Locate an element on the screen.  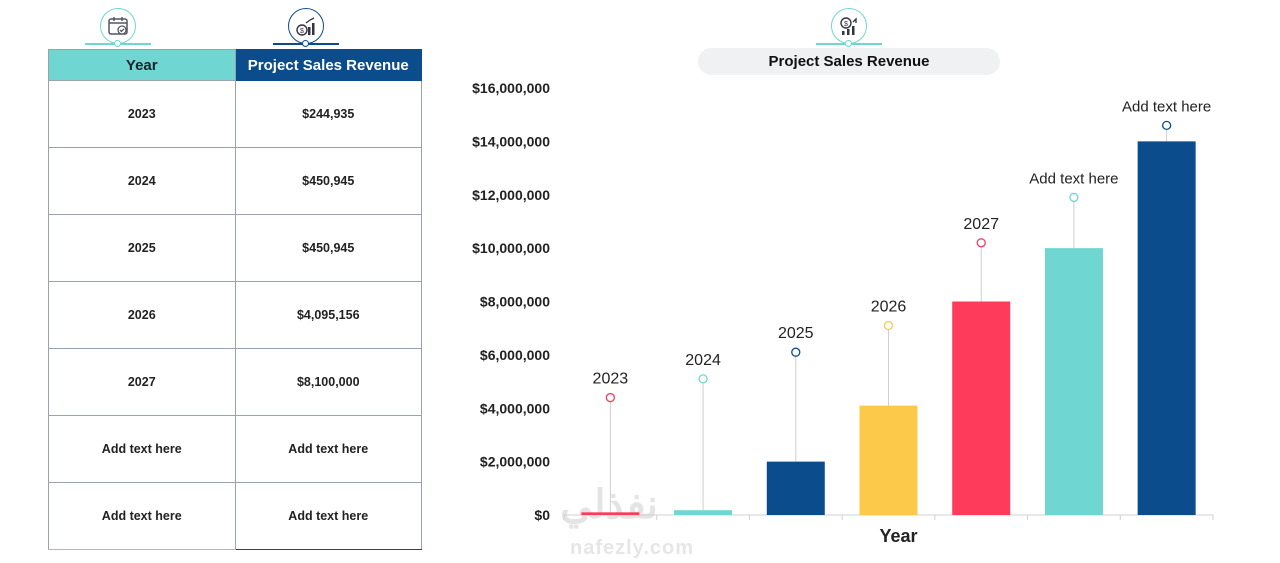
table-row: 2027 $8,100,000 is located at coordinates (235, 382).